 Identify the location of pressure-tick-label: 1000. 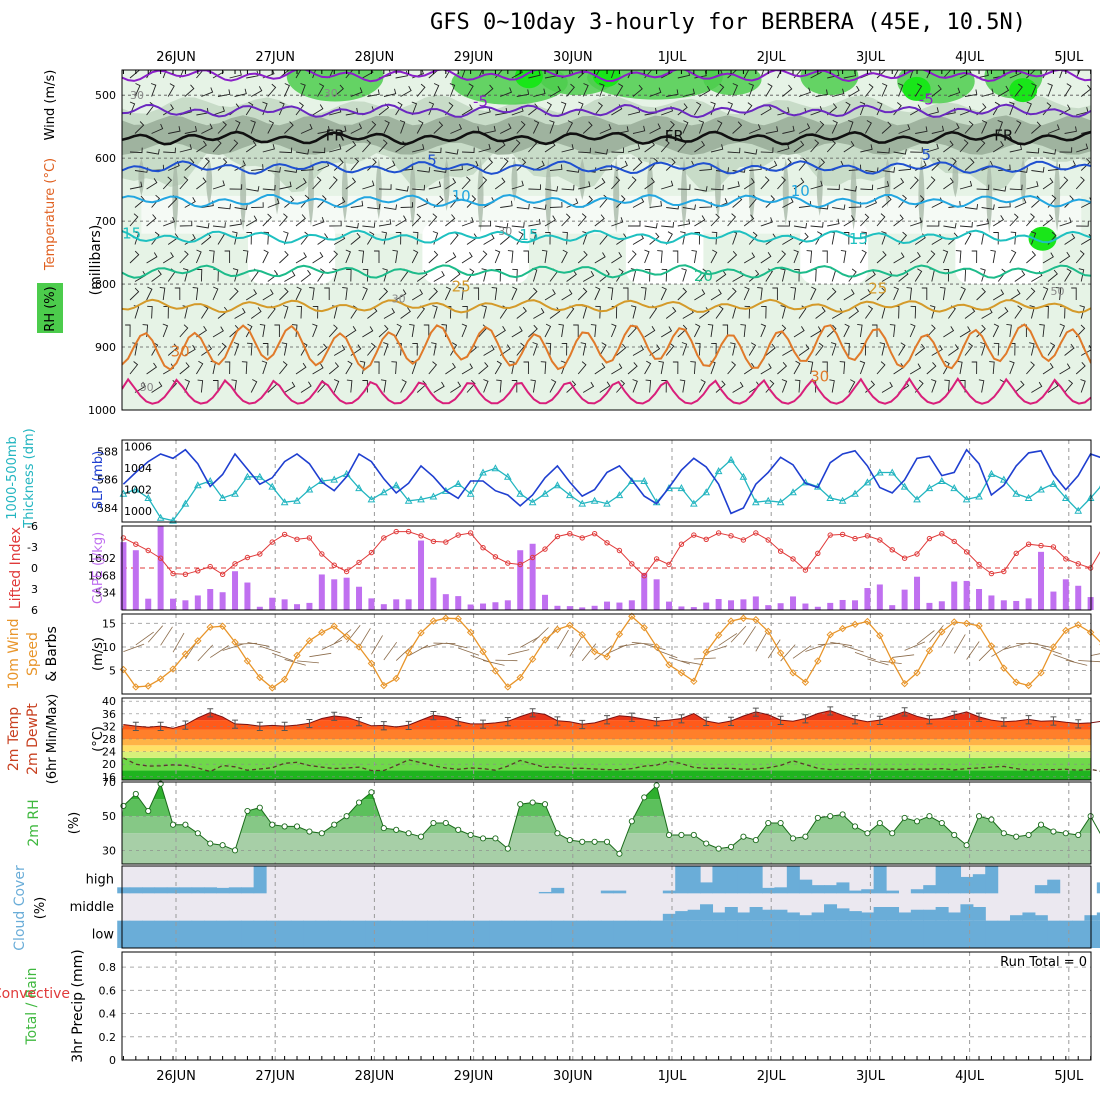
(102, 410).